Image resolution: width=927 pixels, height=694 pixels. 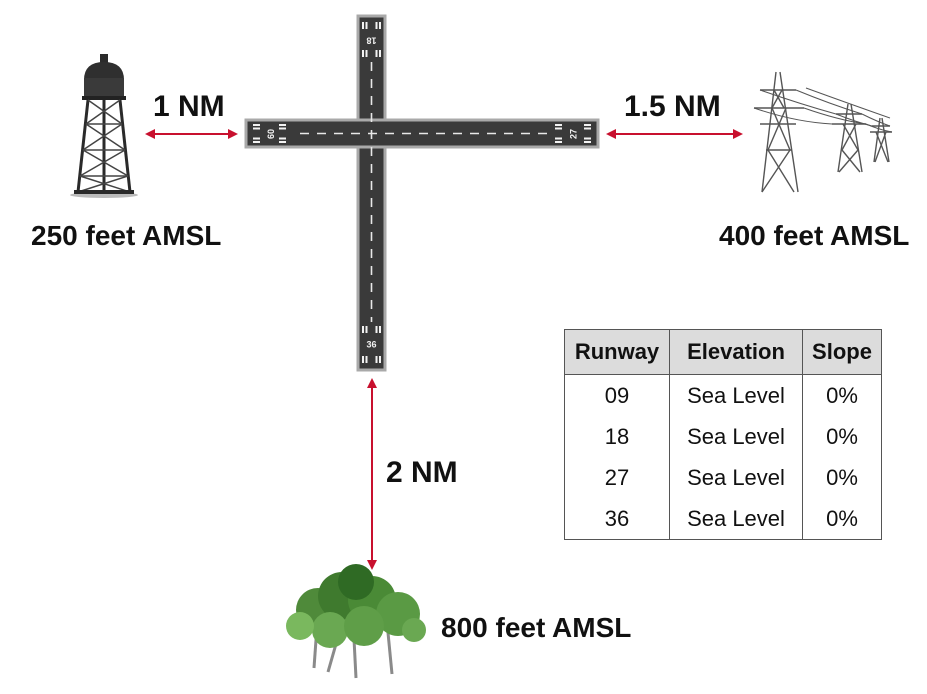 What do you see at coordinates (672, 106) in the screenshot?
I see `distance-label-power-lines: 1.5 NM` at bounding box center [672, 106].